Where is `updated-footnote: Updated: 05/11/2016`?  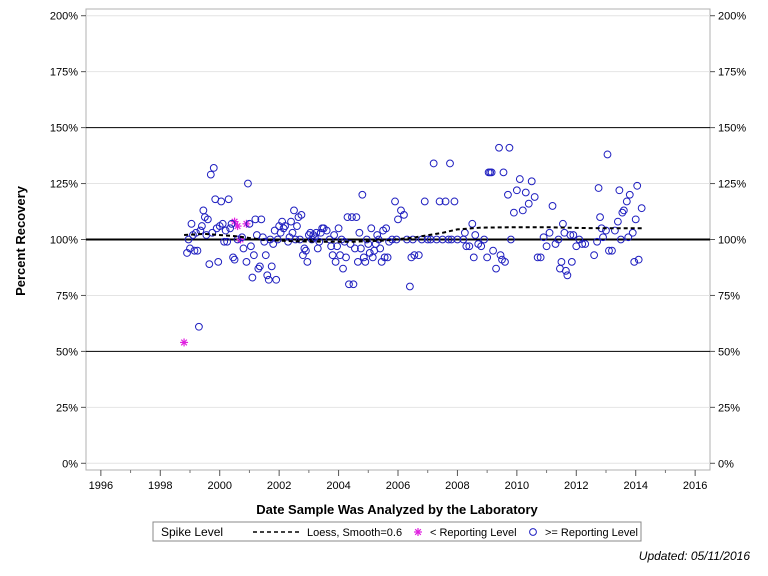 updated-footnote: Updated: 05/11/2016 is located at coordinates (694, 556).